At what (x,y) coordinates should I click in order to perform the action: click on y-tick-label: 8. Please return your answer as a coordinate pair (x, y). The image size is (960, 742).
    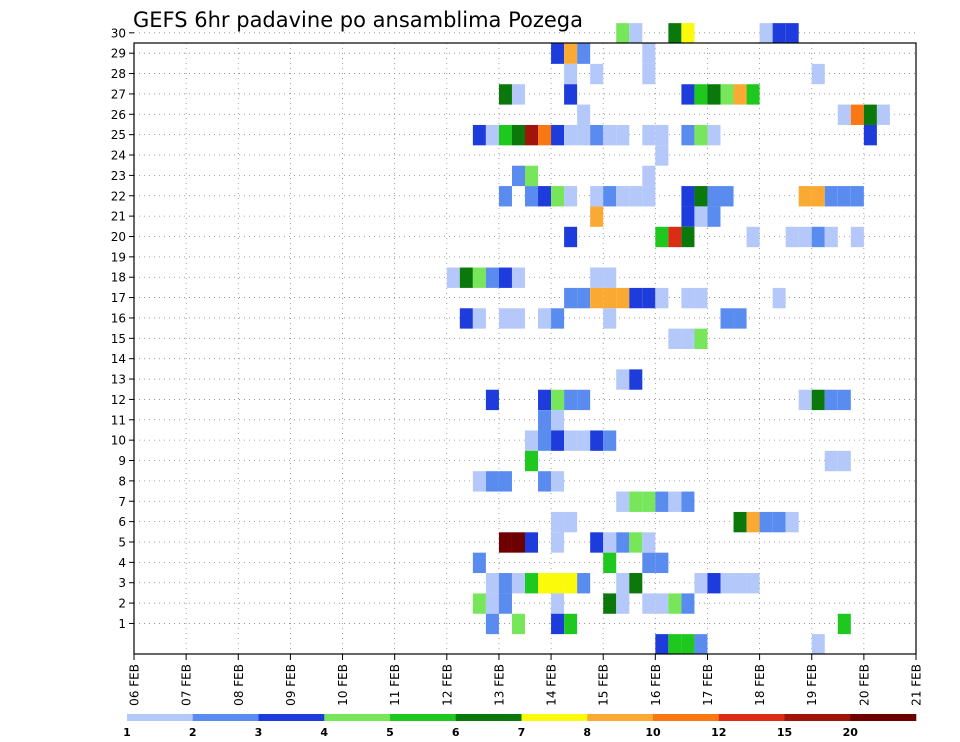
    Looking at the image, I should click on (122, 481).